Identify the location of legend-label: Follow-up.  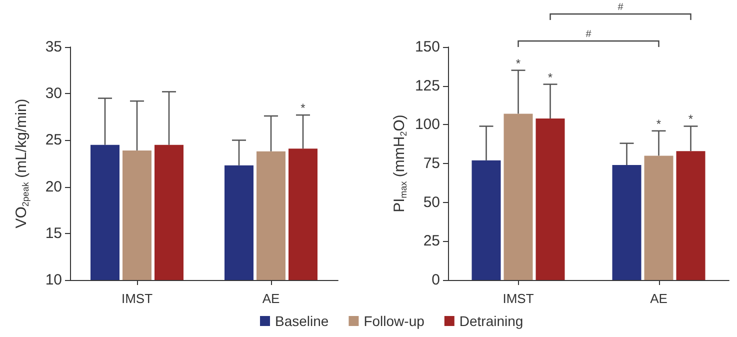
(394, 321).